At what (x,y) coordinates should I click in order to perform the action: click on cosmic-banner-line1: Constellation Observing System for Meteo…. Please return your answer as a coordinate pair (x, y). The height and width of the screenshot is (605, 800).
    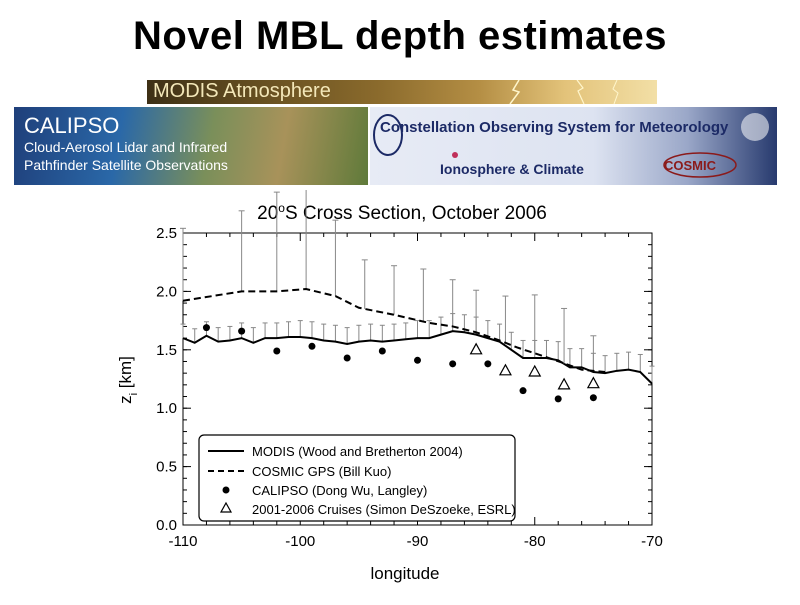
    Looking at the image, I should click on (554, 127).